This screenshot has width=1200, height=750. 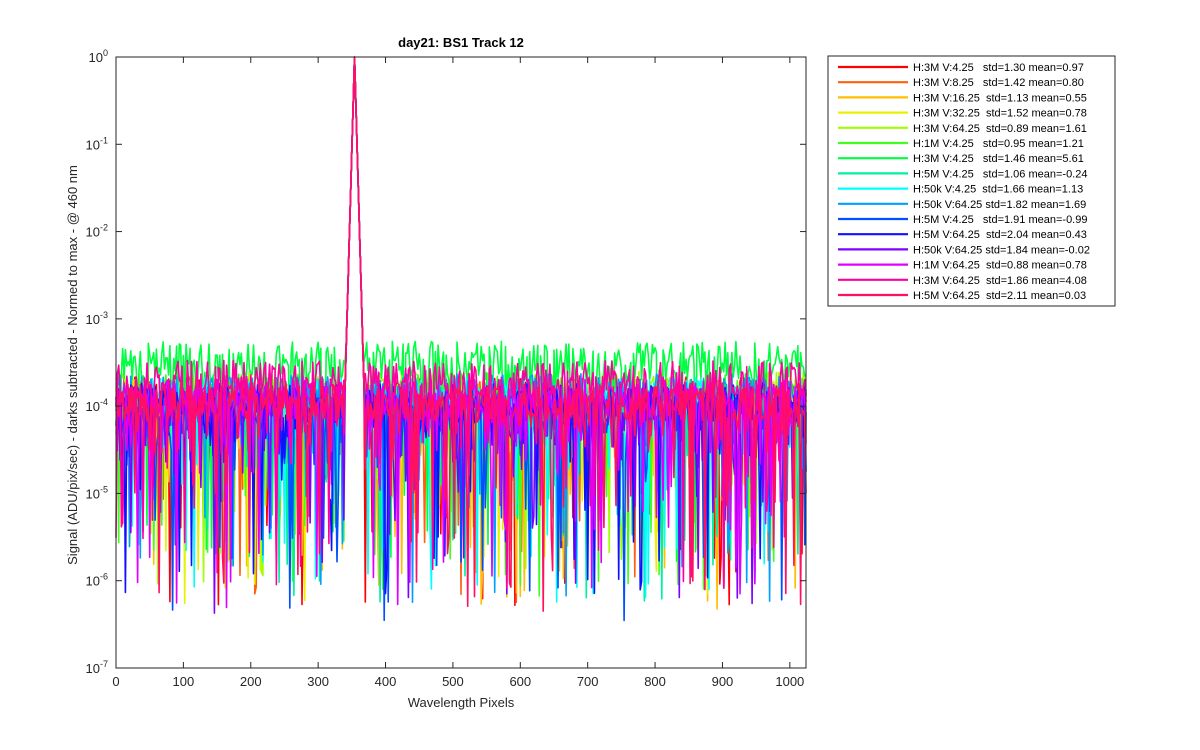 I want to click on legend-item: H:5M V:64.25 std=2.04 mean=0.43, so click(x=962, y=235).